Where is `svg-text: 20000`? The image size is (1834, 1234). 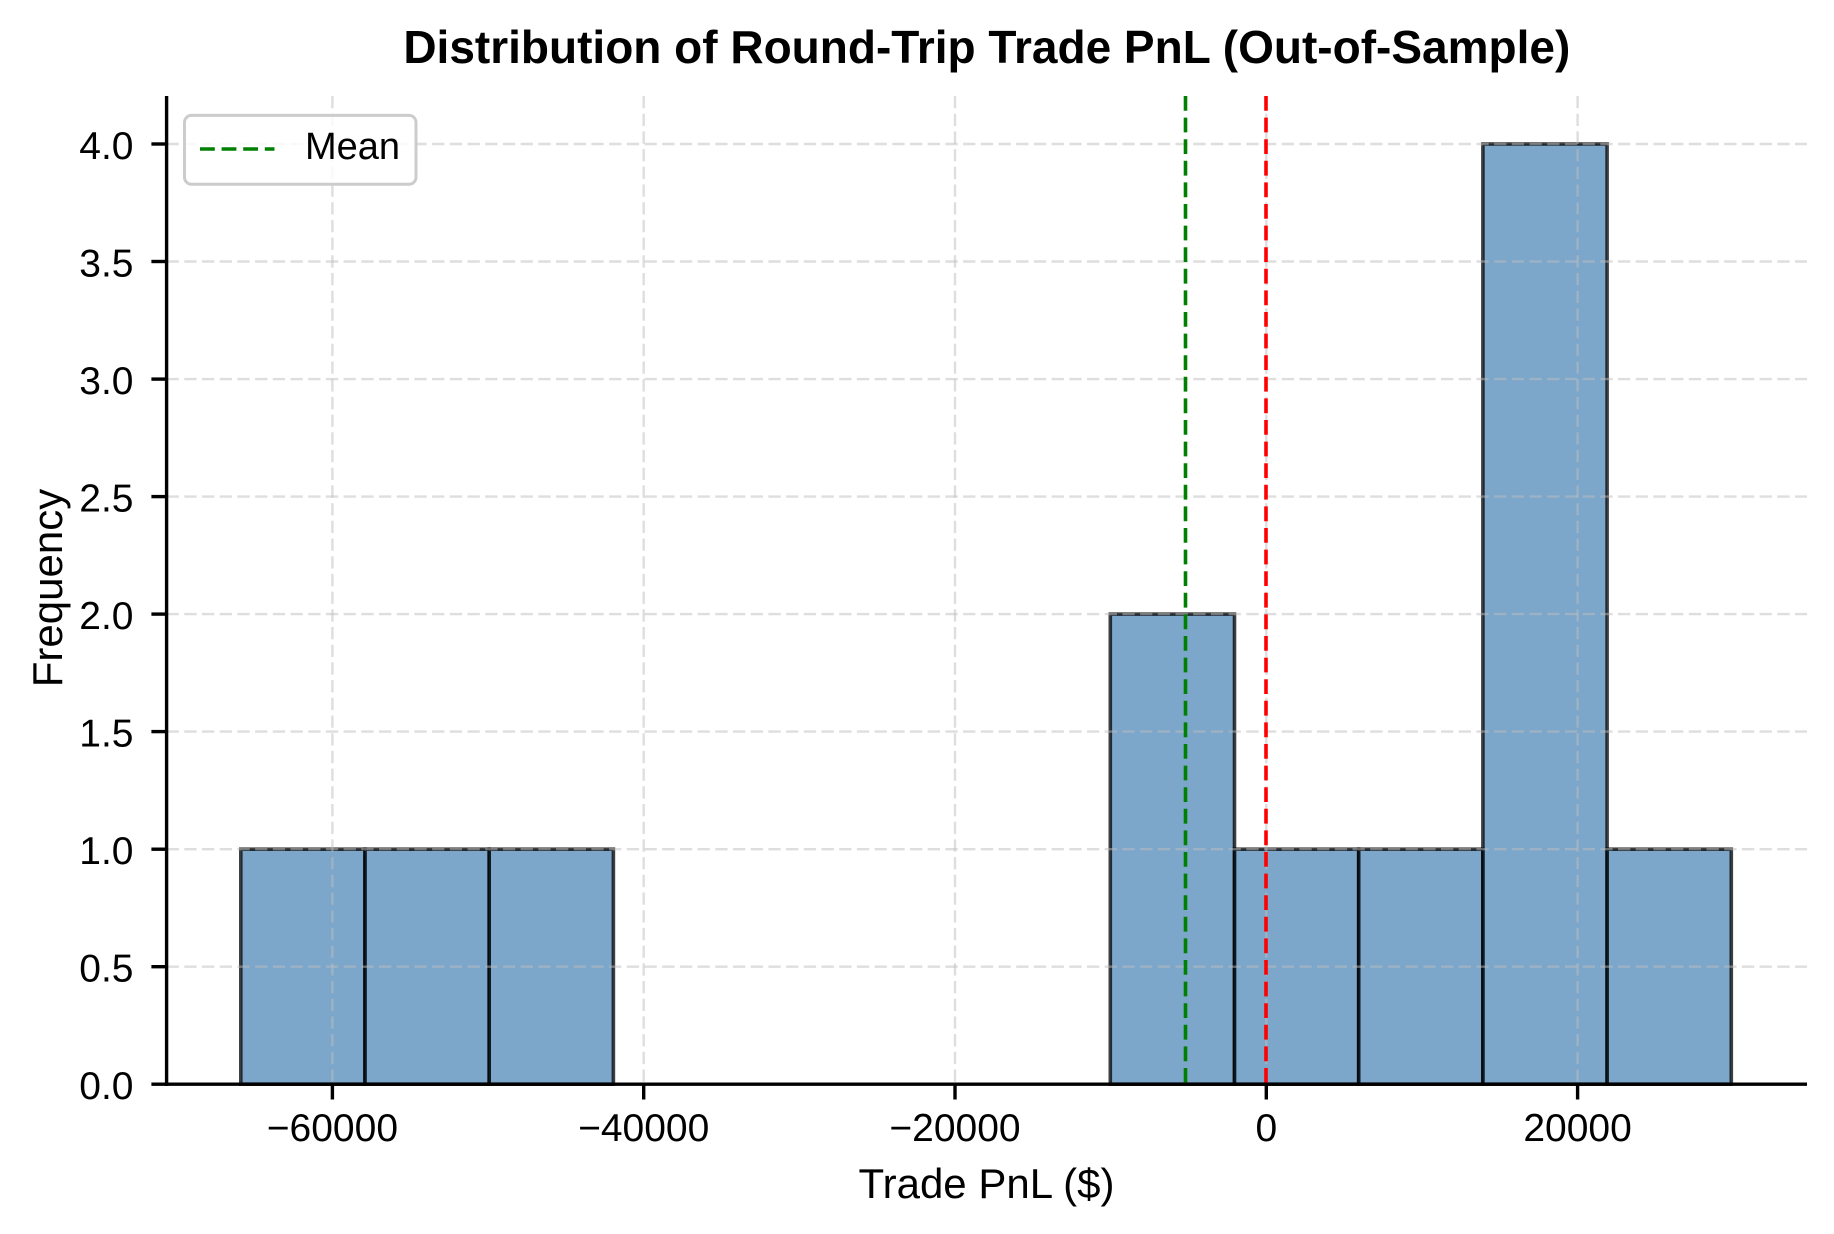 svg-text: 20000 is located at coordinates (1577, 1128).